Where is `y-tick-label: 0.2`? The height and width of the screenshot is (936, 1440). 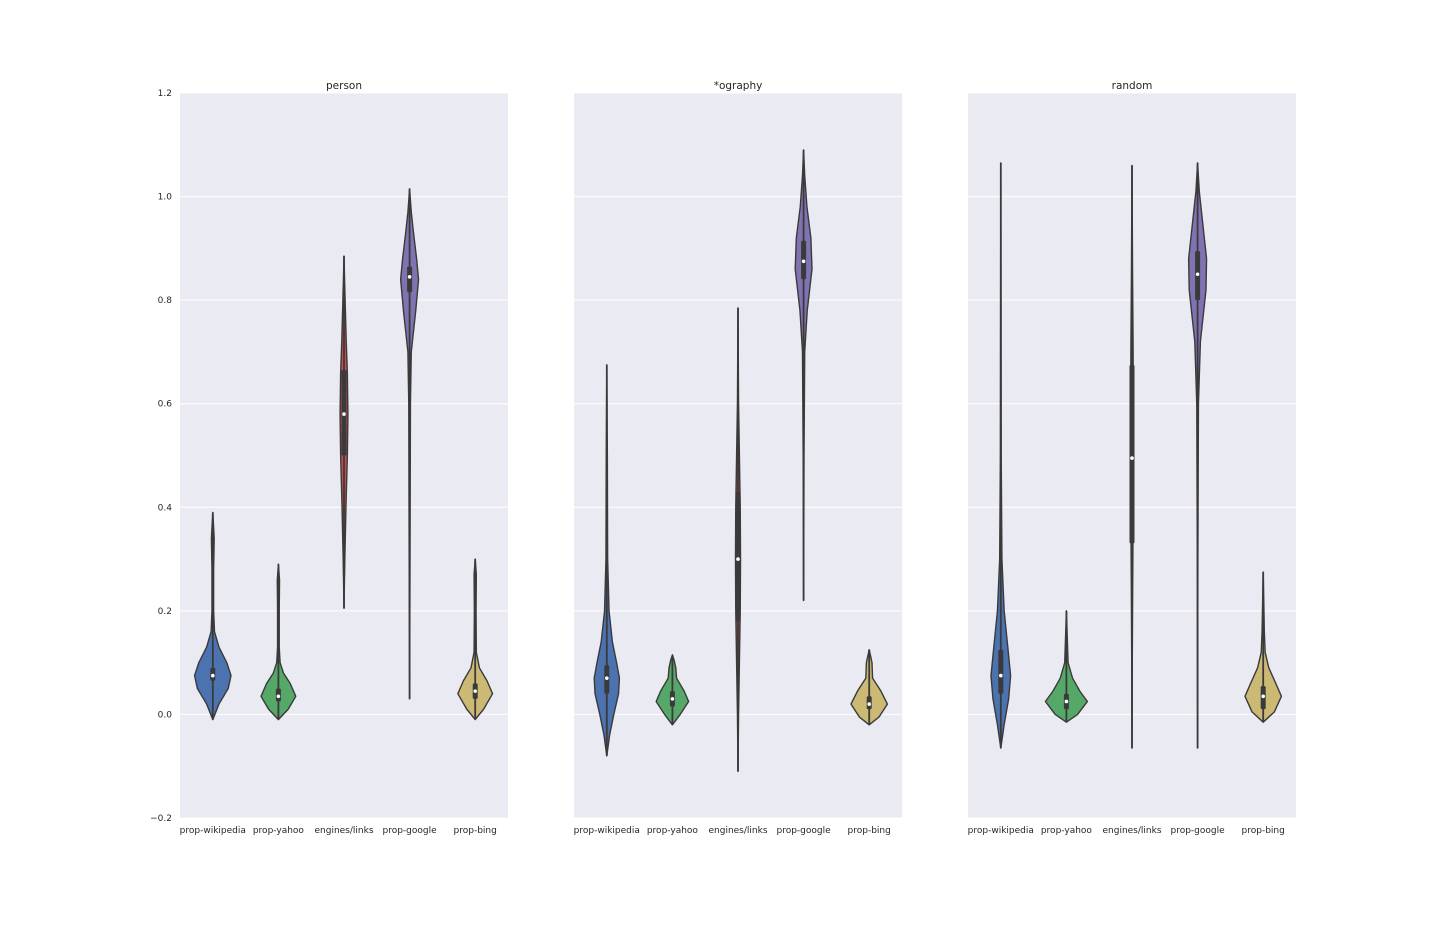
y-tick-label: 0.2 is located at coordinates (165, 612).